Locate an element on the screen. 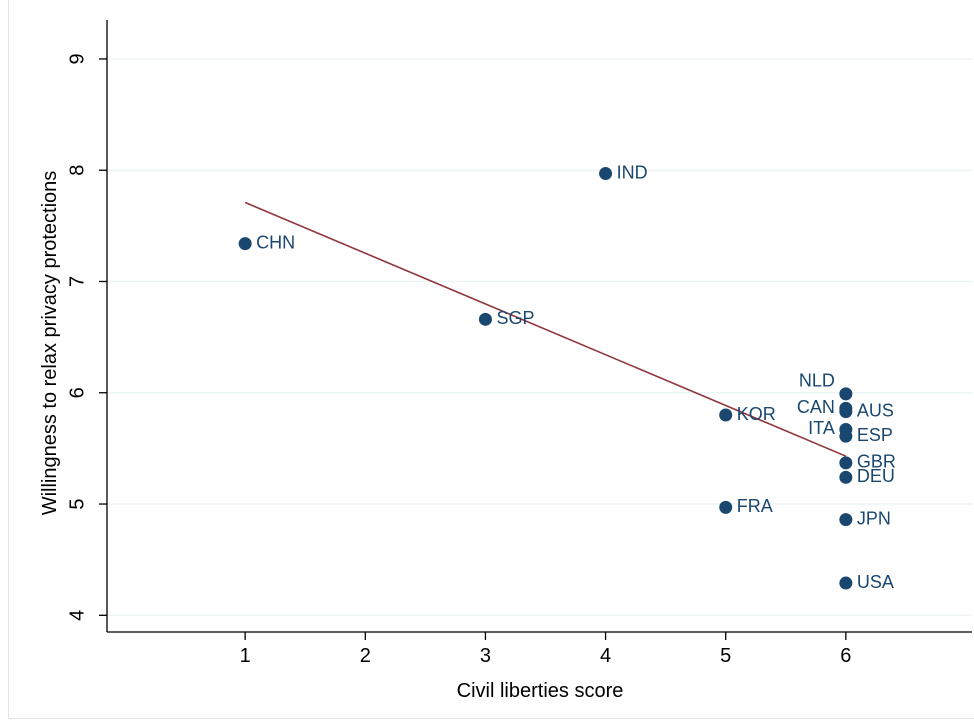 This screenshot has width=974, height=727. point-ind is located at coordinates (606, 174).